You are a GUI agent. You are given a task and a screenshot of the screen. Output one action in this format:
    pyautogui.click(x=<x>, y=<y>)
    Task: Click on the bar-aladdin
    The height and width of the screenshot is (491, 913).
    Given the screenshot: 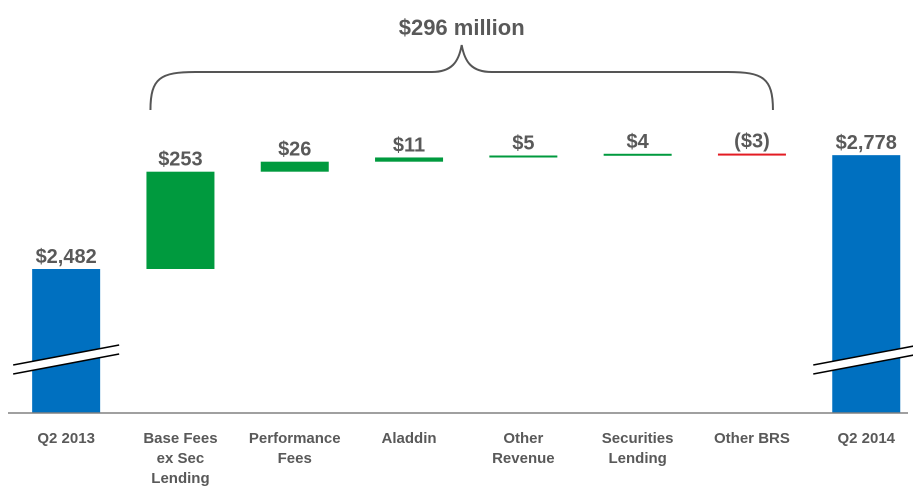 What is the action you would take?
    pyautogui.click(x=409, y=159)
    